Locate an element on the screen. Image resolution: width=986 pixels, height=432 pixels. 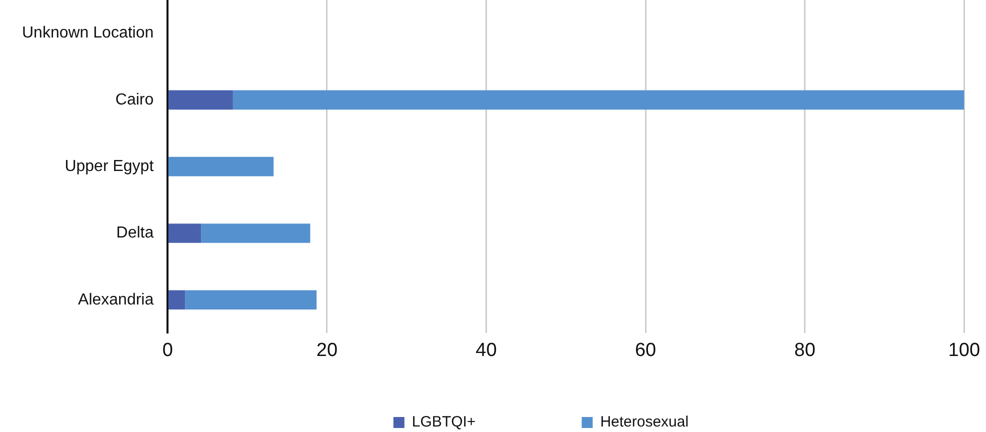
y-tick-label: Unknown Location is located at coordinates (88, 33).